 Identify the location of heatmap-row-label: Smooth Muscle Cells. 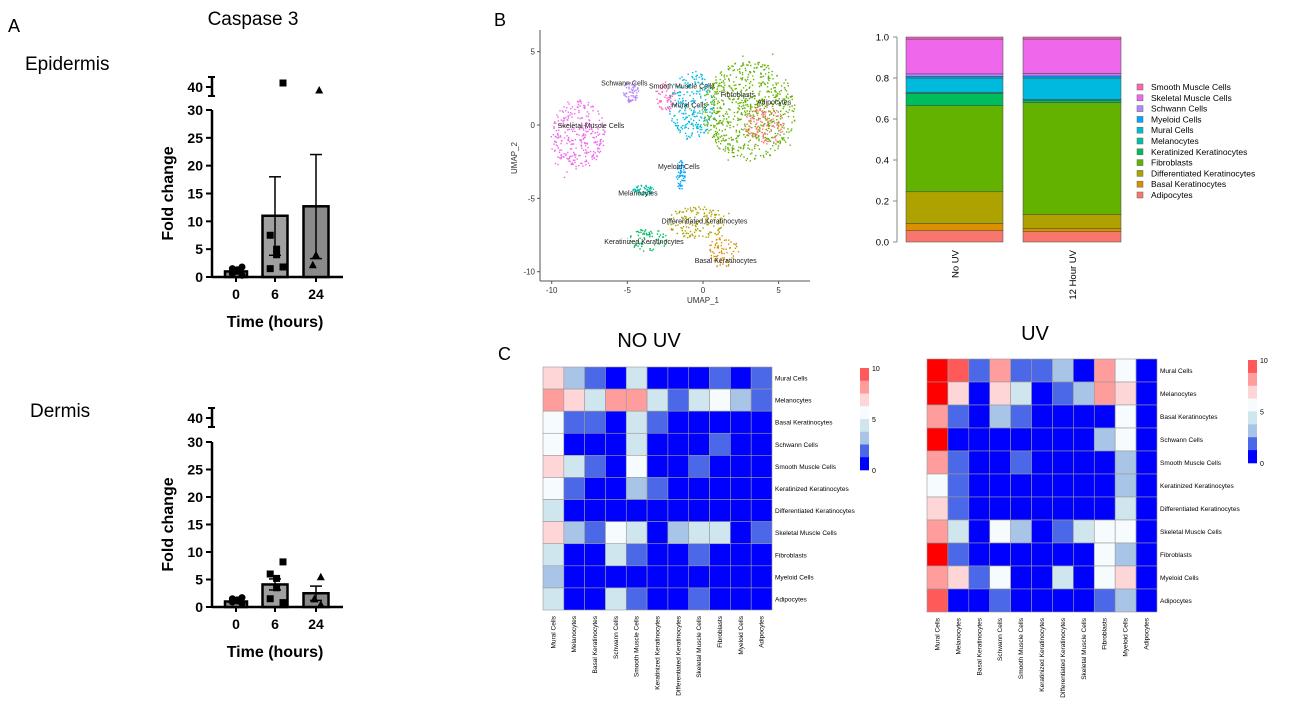
(806, 467).